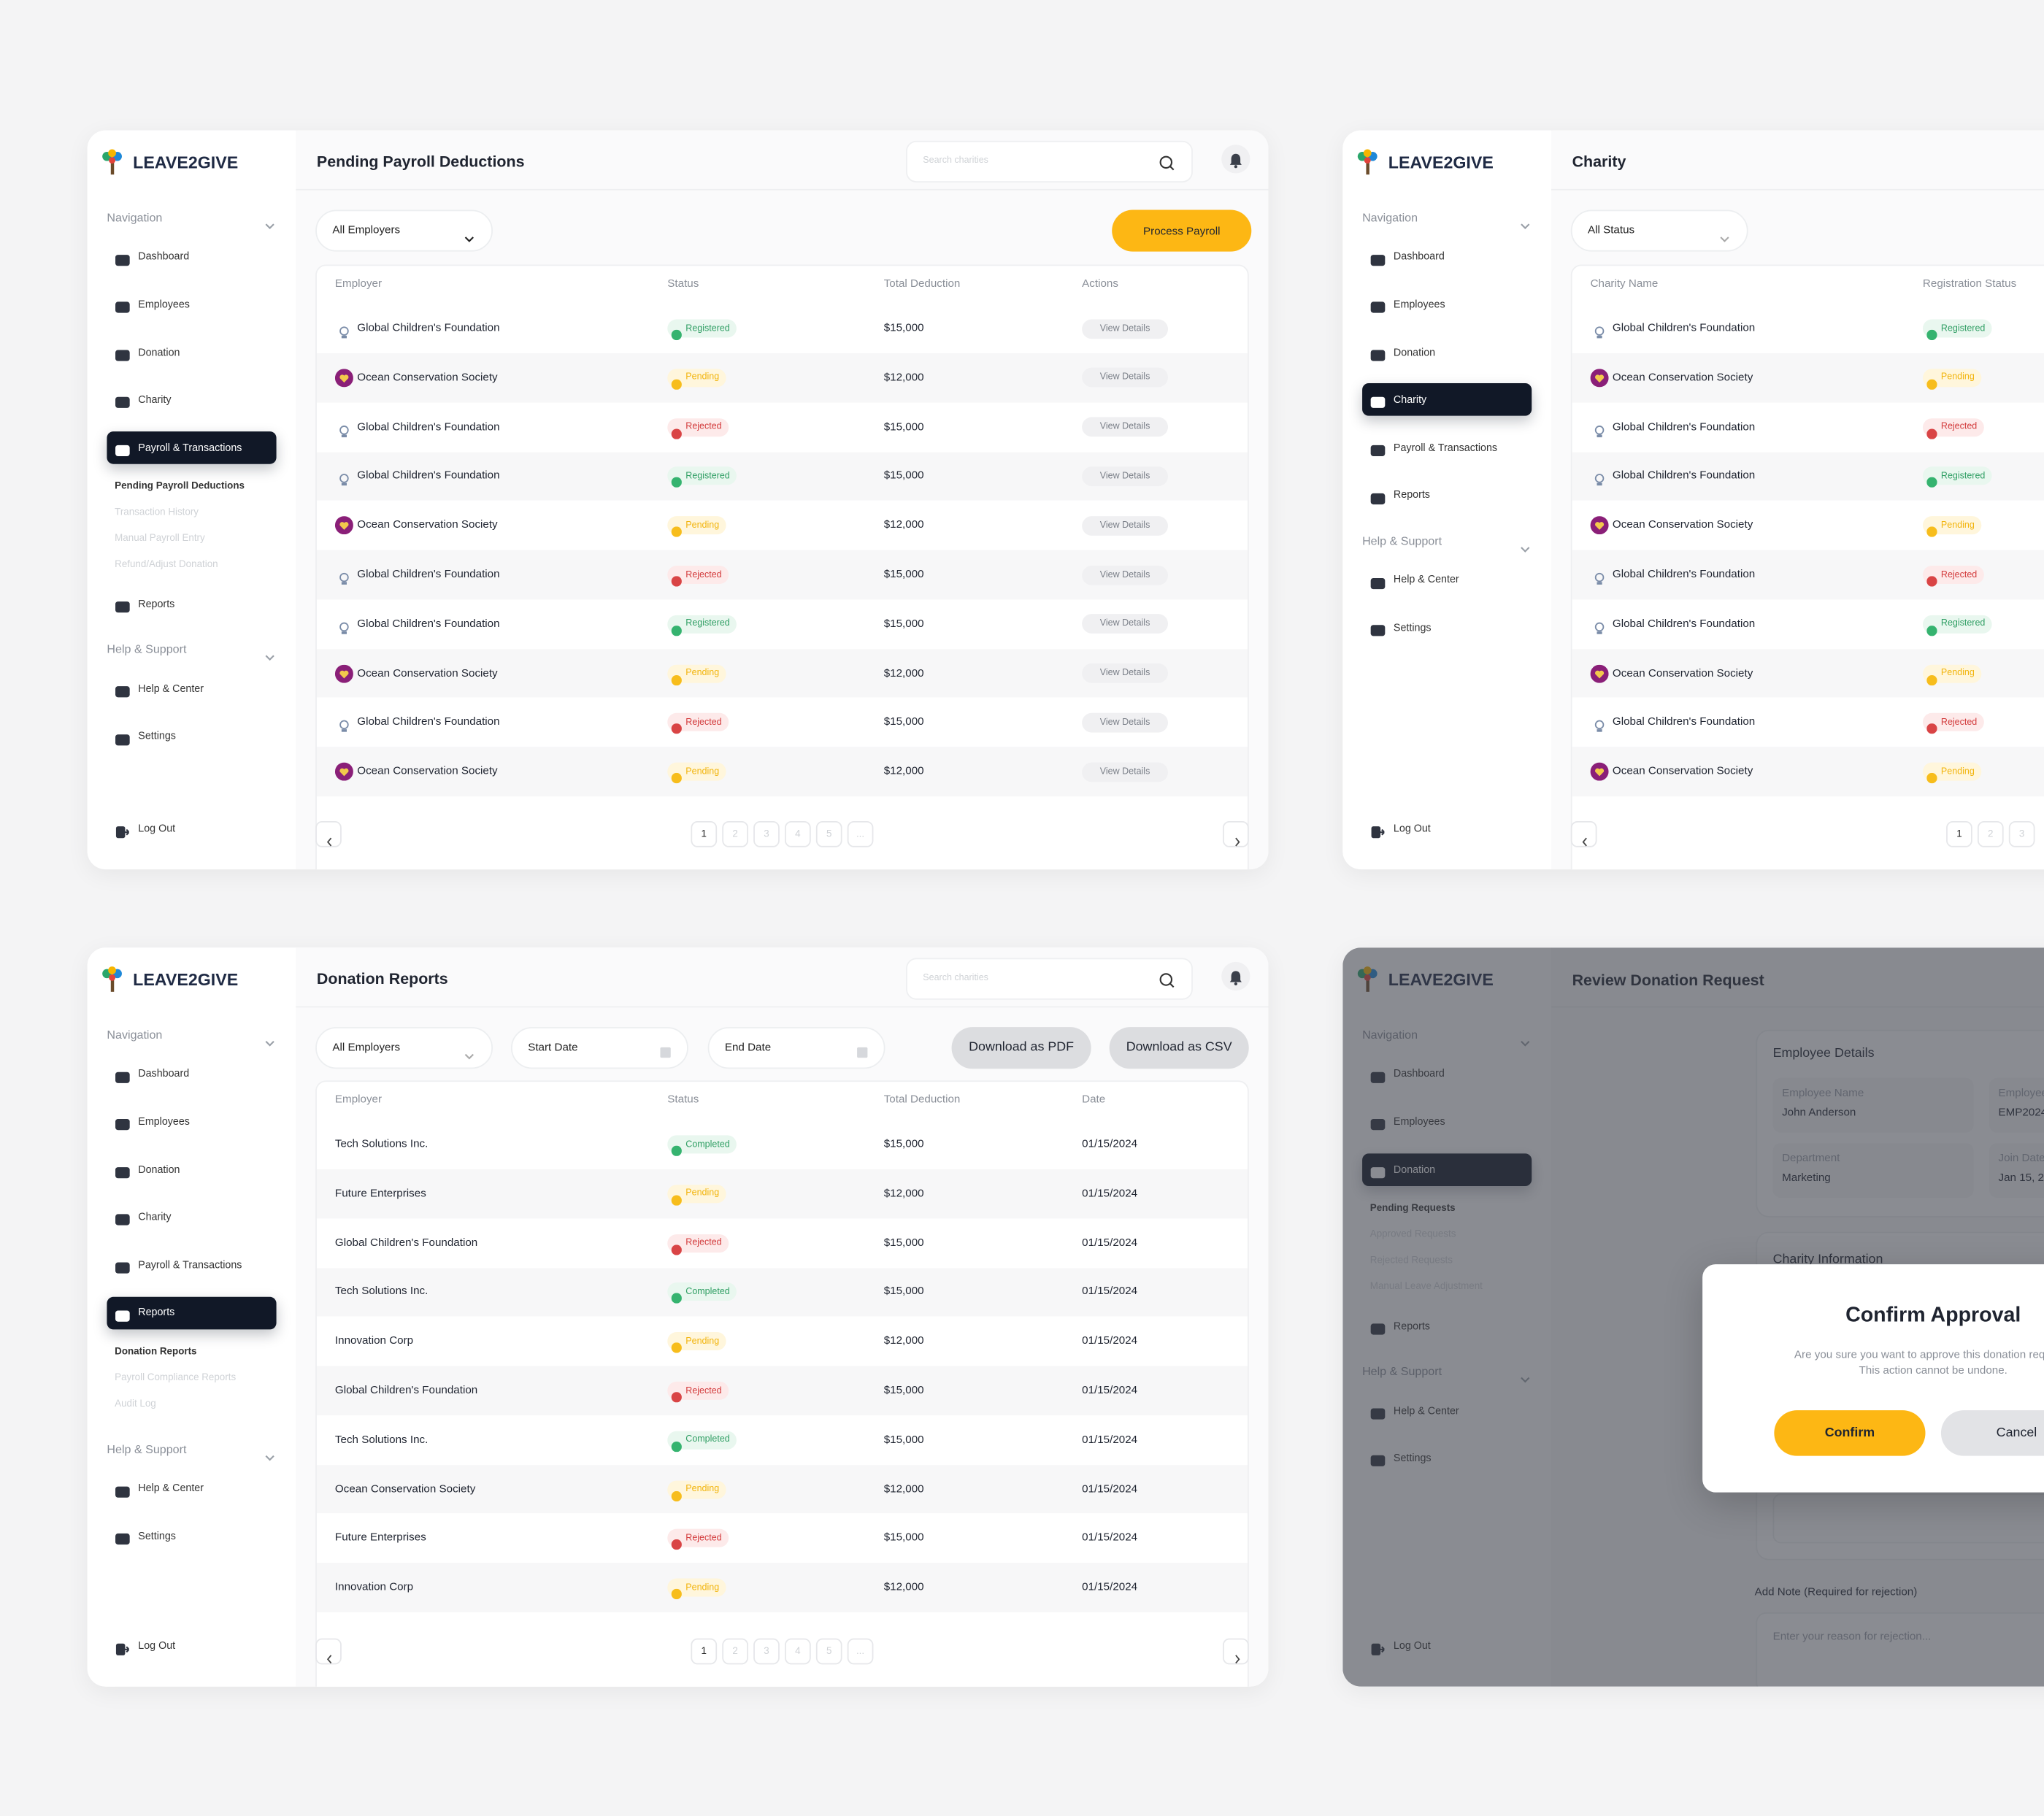 The height and width of the screenshot is (1816, 2044). What do you see at coordinates (696, 773) in the screenshot?
I see `status-pill: Pending` at bounding box center [696, 773].